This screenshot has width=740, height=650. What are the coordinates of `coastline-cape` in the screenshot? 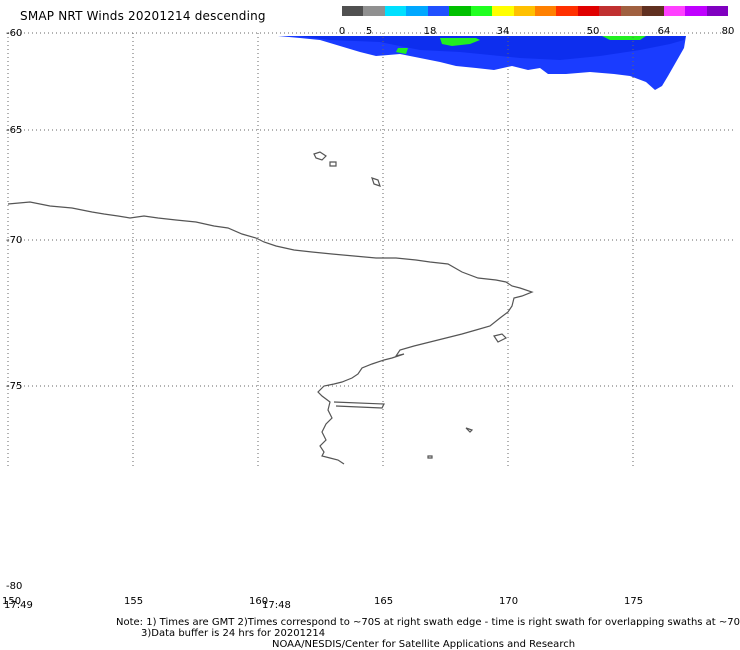 It's located at (500, 338).